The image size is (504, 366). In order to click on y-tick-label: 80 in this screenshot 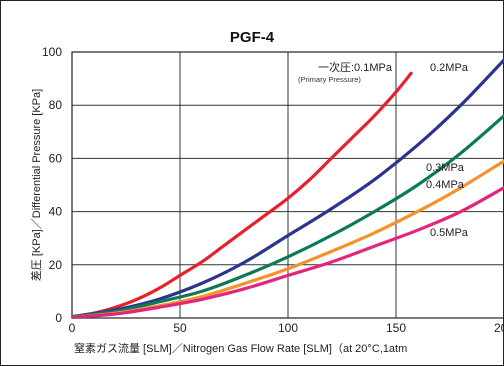, I will do `click(56, 105)`.